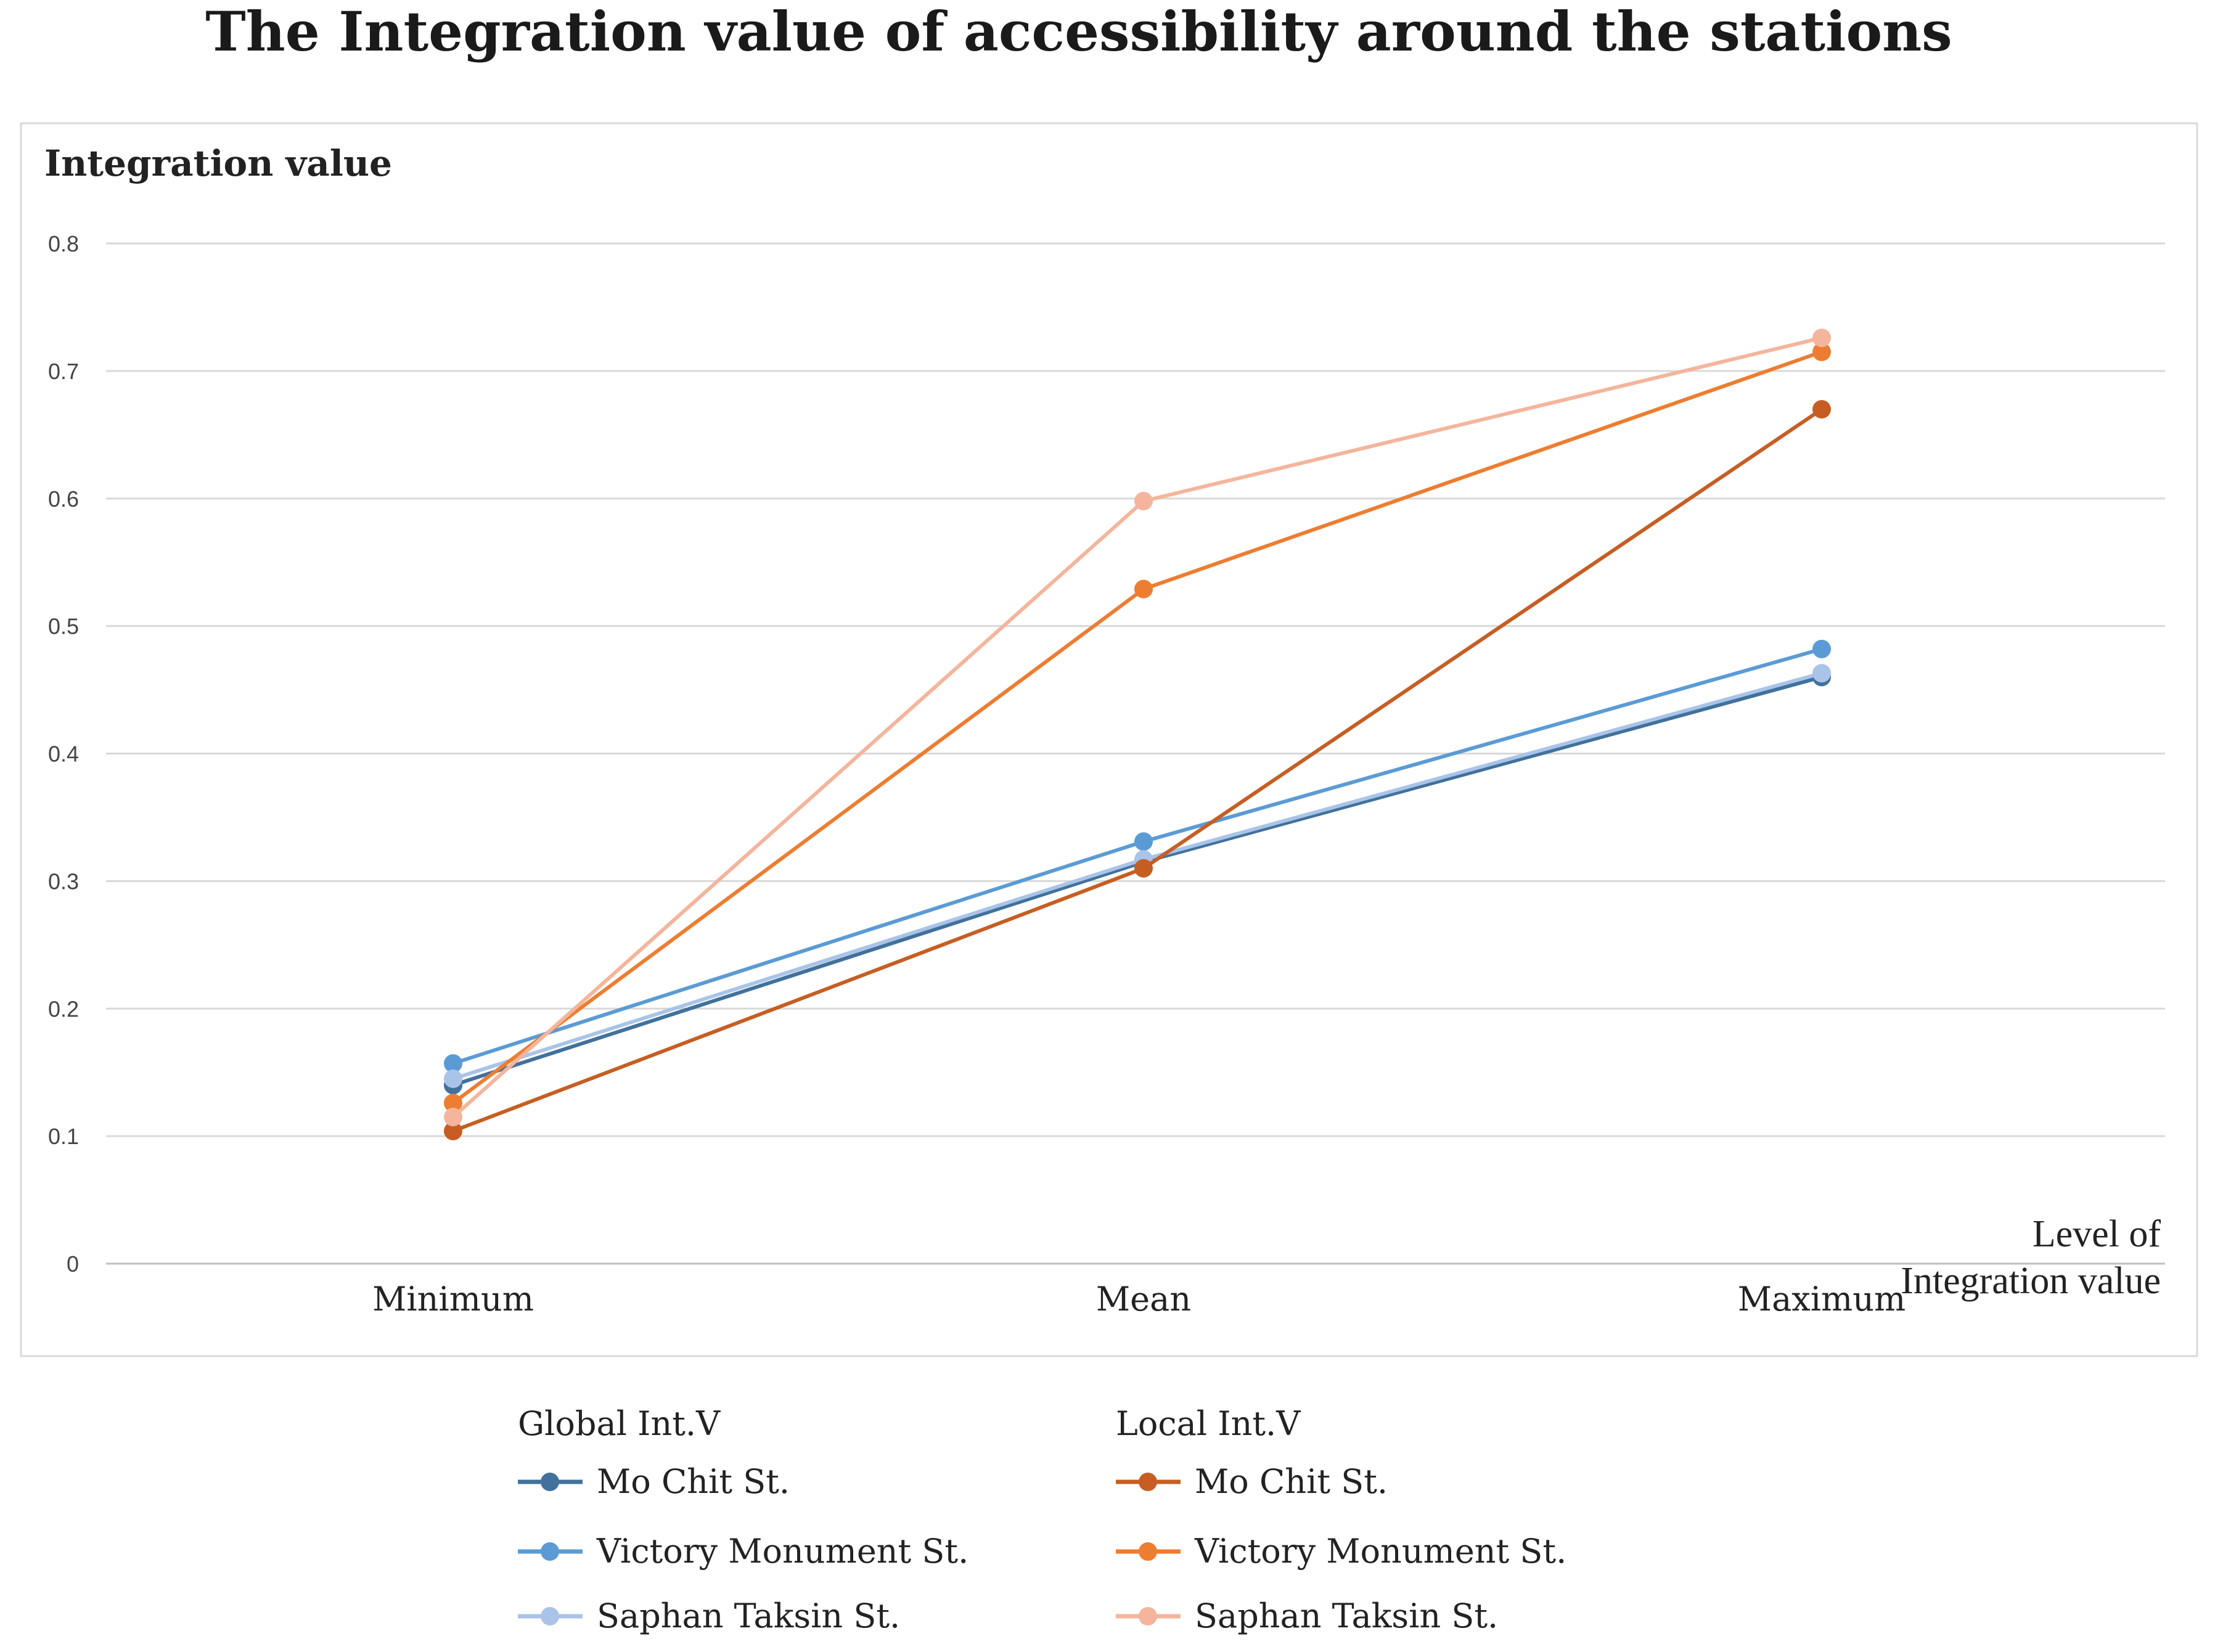 This screenshot has width=2215, height=1652. Describe the element at coordinates (1143, 1299) in the screenshot. I see `x-tick-label: Mean` at that location.